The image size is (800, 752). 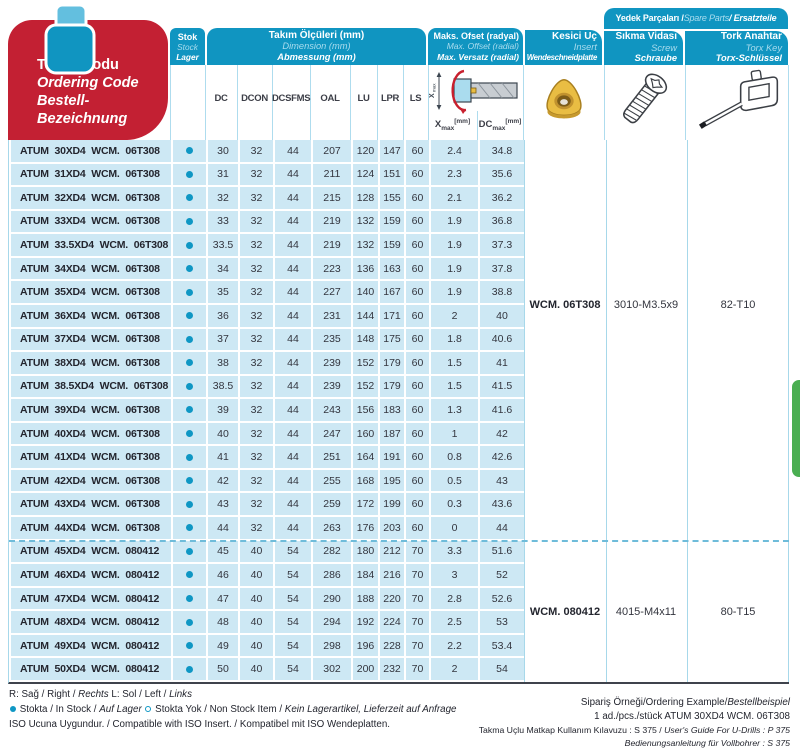 I want to click on tool-code-cell: ATUM 31XD4 WCM. 06T308, so click(x=92, y=174).